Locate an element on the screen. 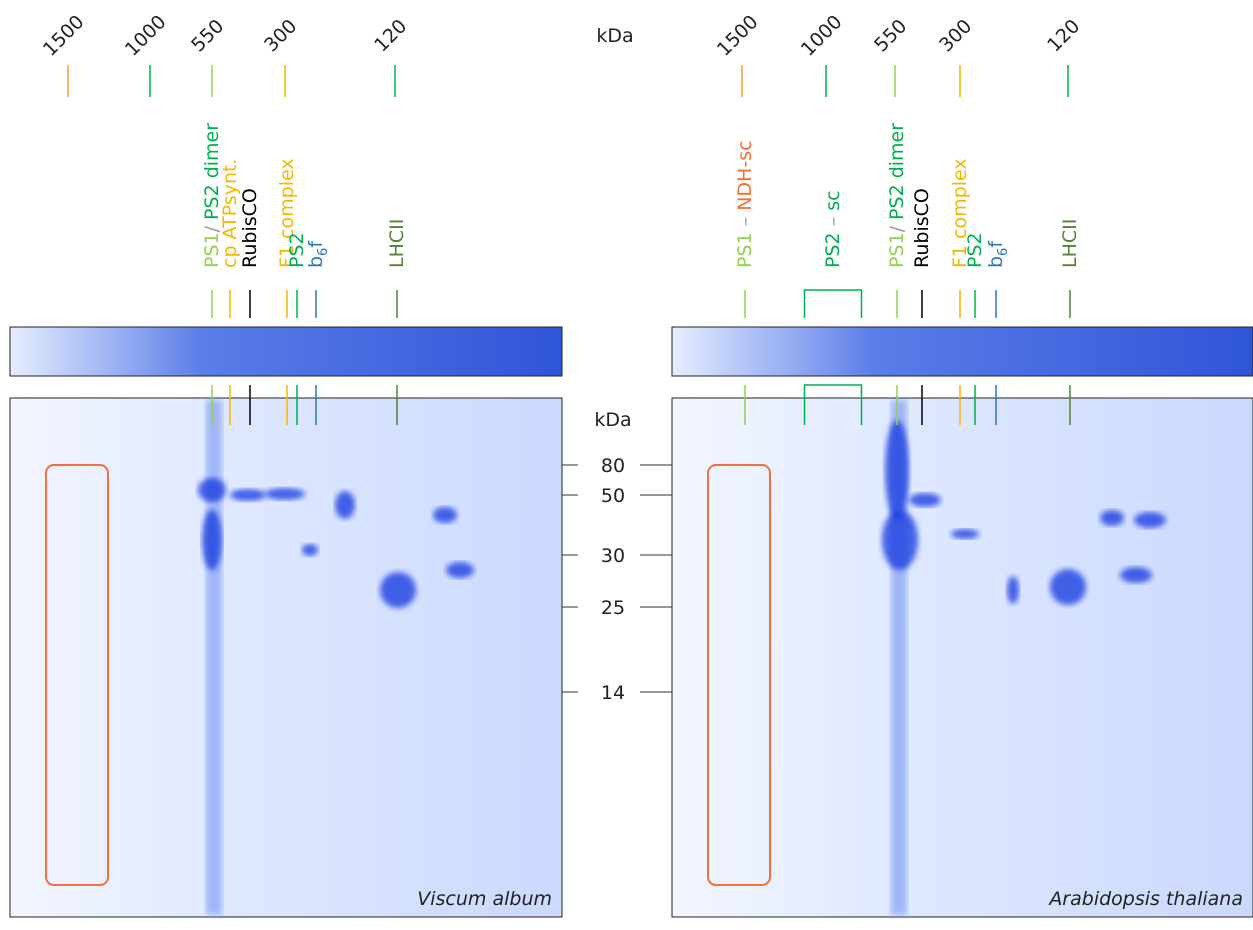 The width and height of the screenshot is (1253, 930). mw-label: 50 is located at coordinates (613, 496).